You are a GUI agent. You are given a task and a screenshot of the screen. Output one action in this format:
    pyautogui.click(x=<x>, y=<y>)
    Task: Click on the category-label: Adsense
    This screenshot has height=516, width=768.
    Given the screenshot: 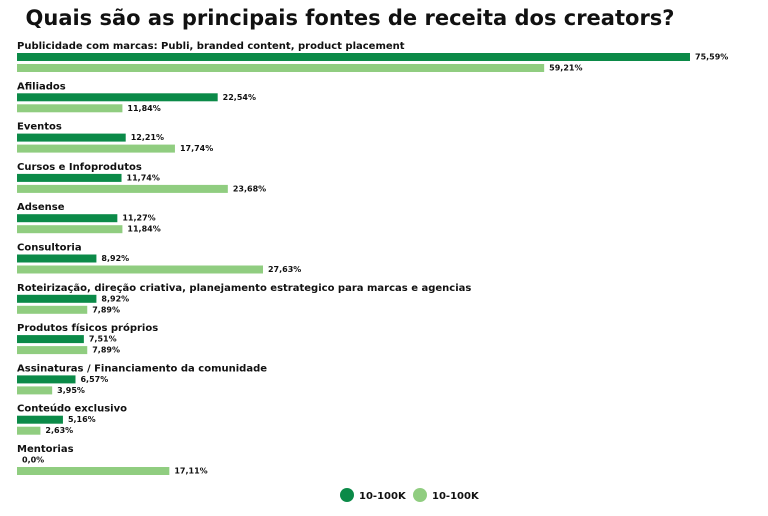 What is the action you would take?
    pyautogui.click(x=41, y=207)
    